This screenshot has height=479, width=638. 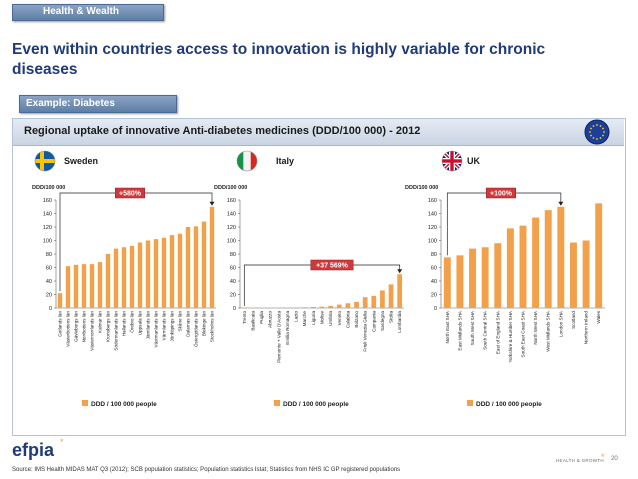 What do you see at coordinates (252, 321) in the screenshot?
I see `x-tick-label: Basilicata` at bounding box center [252, 321].